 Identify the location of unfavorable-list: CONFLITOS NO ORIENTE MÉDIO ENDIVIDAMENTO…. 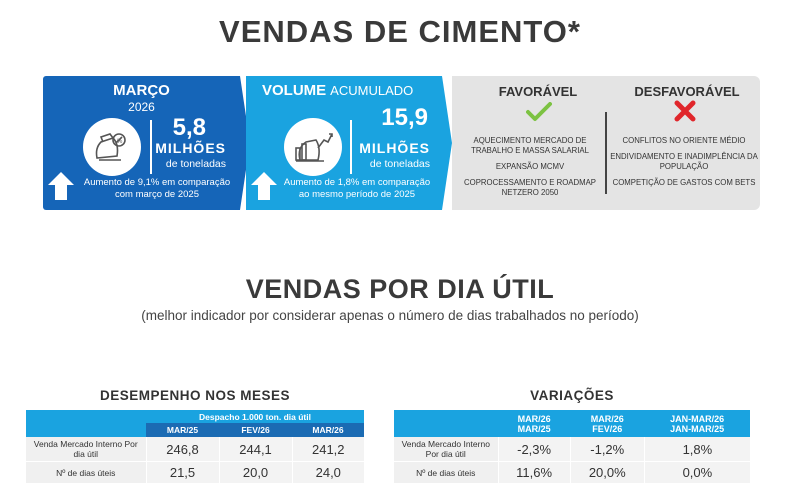
(684, 165).